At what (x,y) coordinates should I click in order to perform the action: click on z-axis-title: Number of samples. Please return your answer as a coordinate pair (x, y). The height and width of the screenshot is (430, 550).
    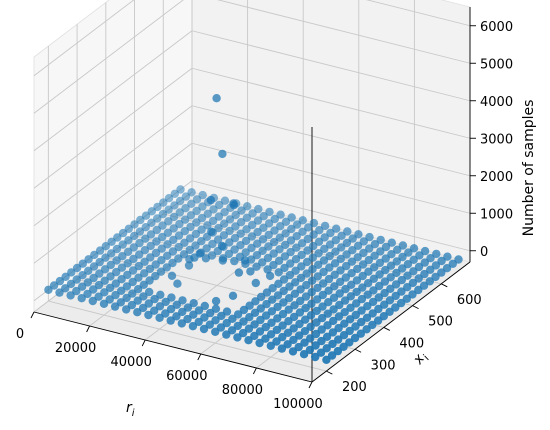
    Looking at the image, I should click on (529, 168).